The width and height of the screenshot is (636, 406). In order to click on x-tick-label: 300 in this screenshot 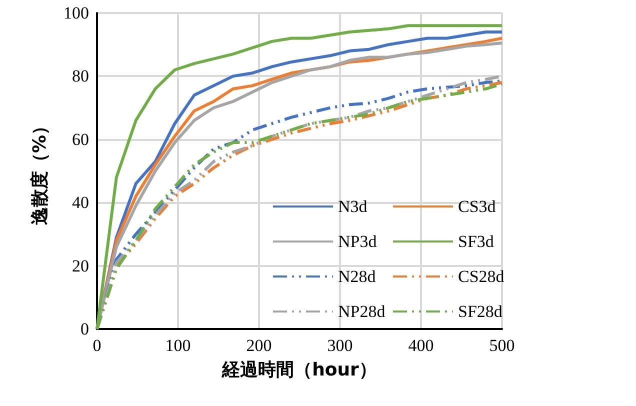, I will do `click(340, 345)`.